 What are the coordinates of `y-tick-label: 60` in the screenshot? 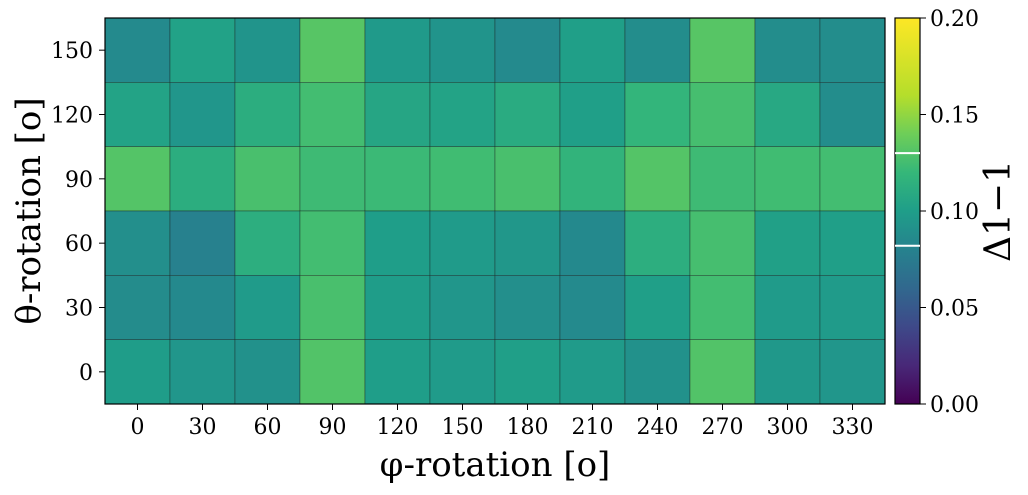 It's located at (79, 244).